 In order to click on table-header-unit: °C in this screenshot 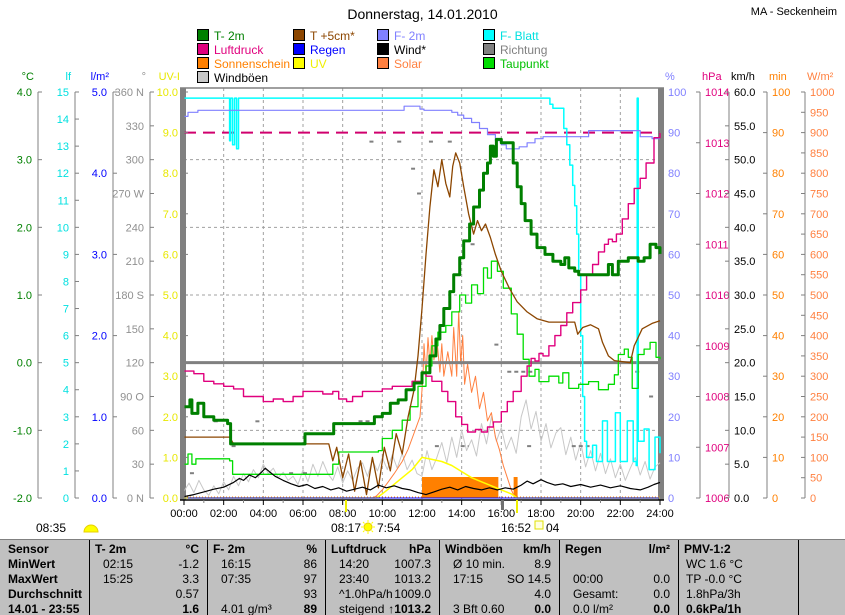, I will do `click(192, 549)`.